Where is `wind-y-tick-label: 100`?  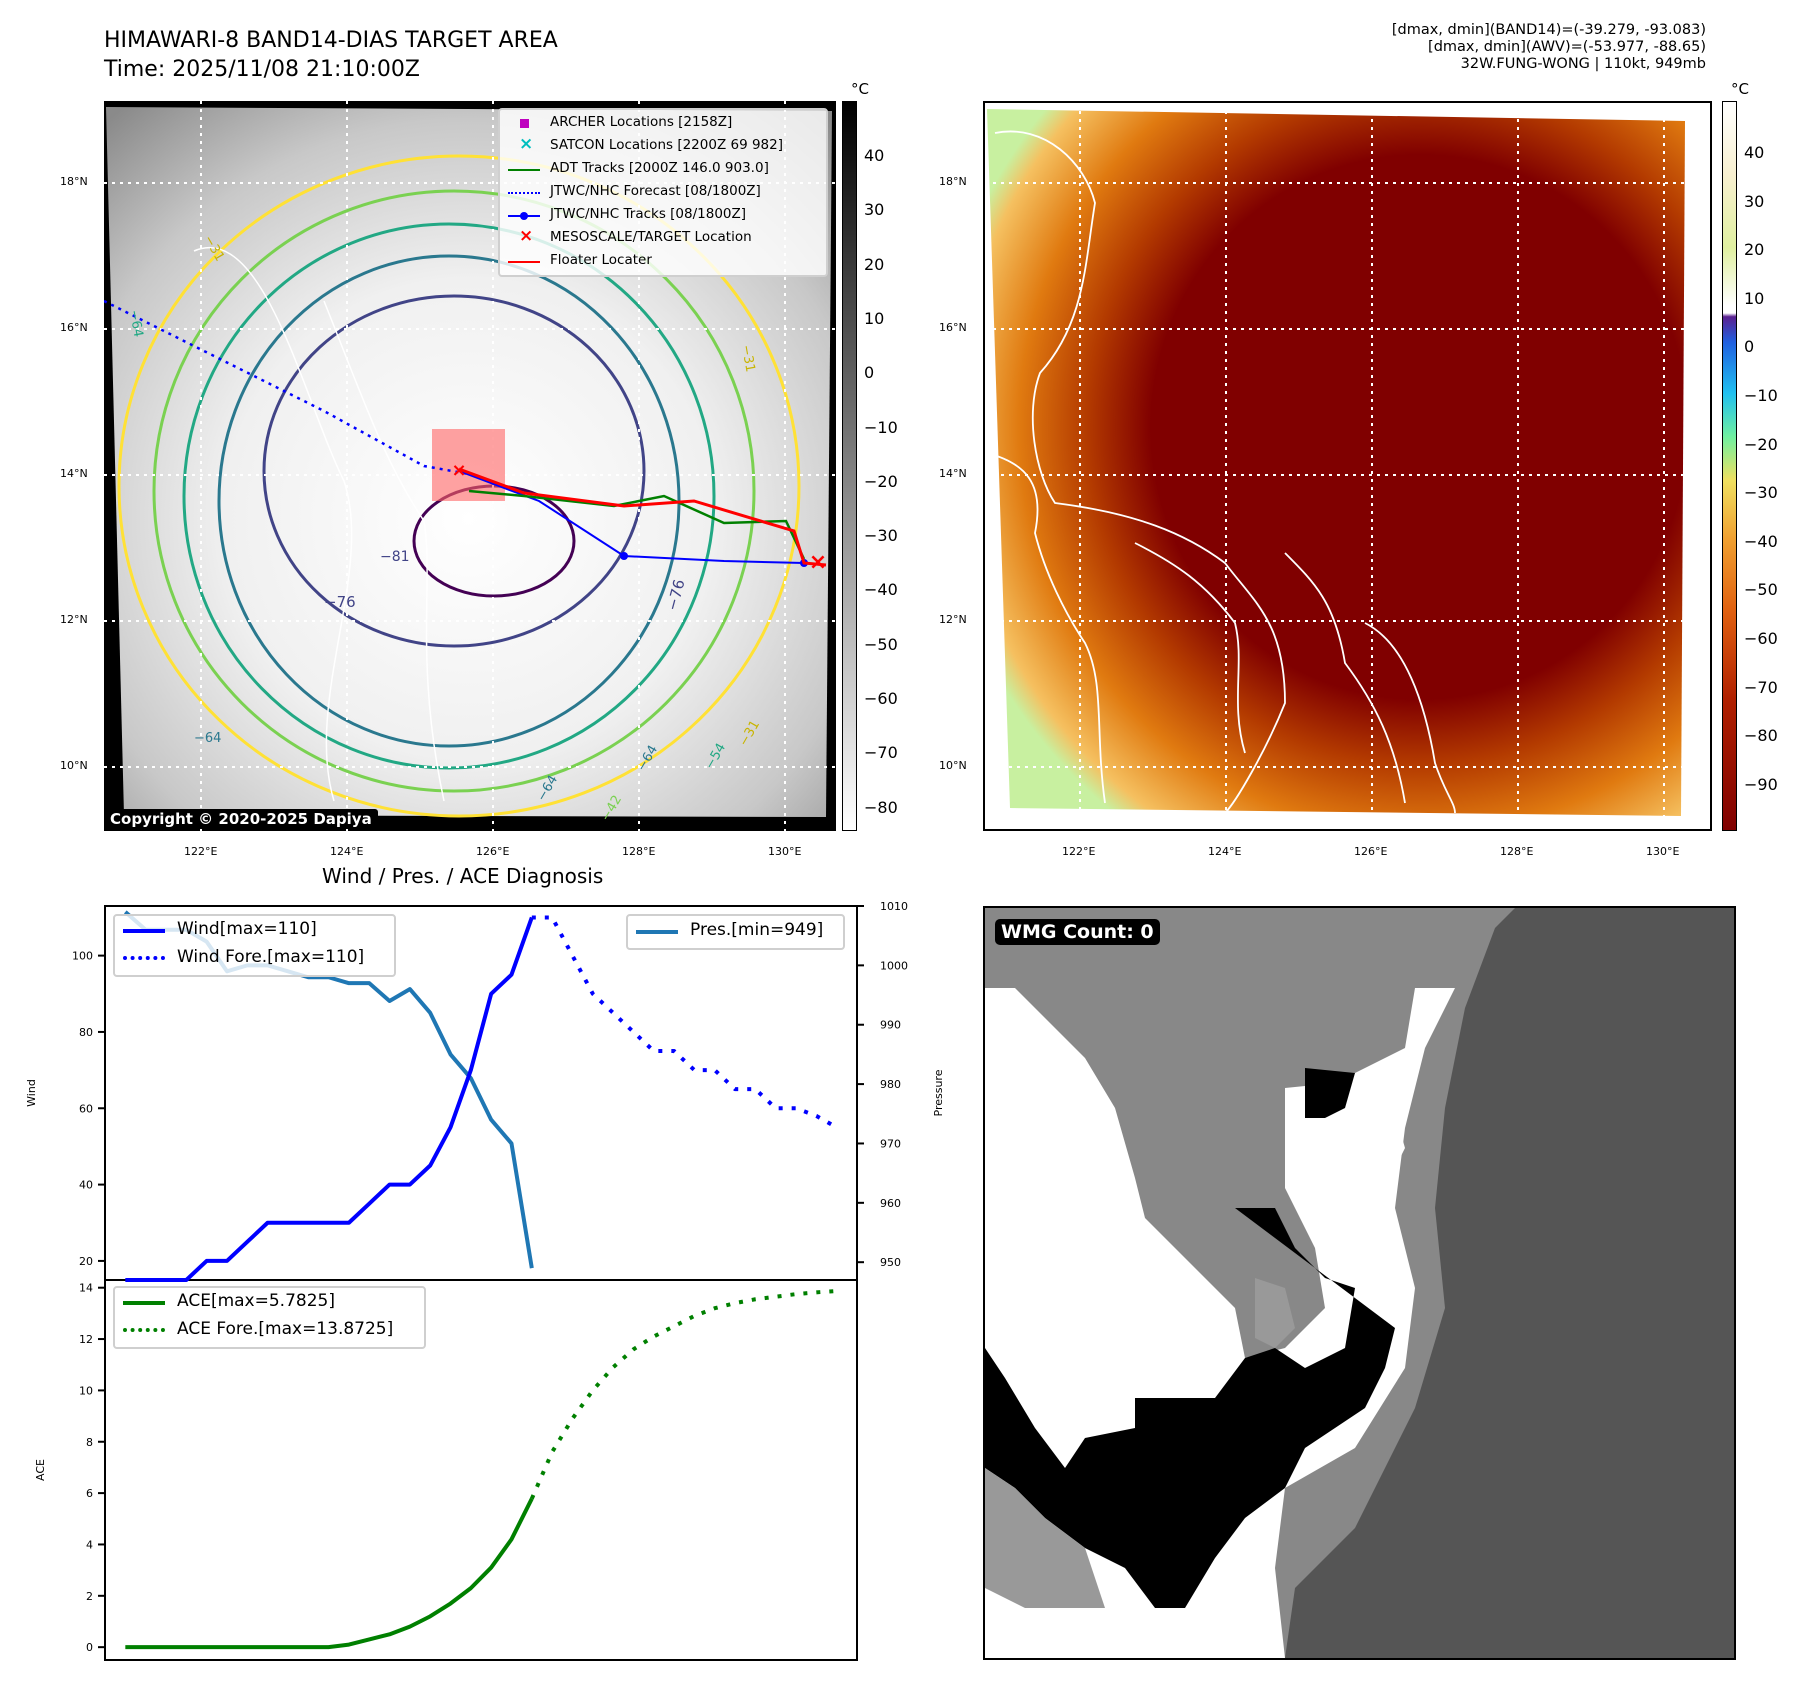 wind-y-tick-label: 100 is located at coordinates (82, 956).